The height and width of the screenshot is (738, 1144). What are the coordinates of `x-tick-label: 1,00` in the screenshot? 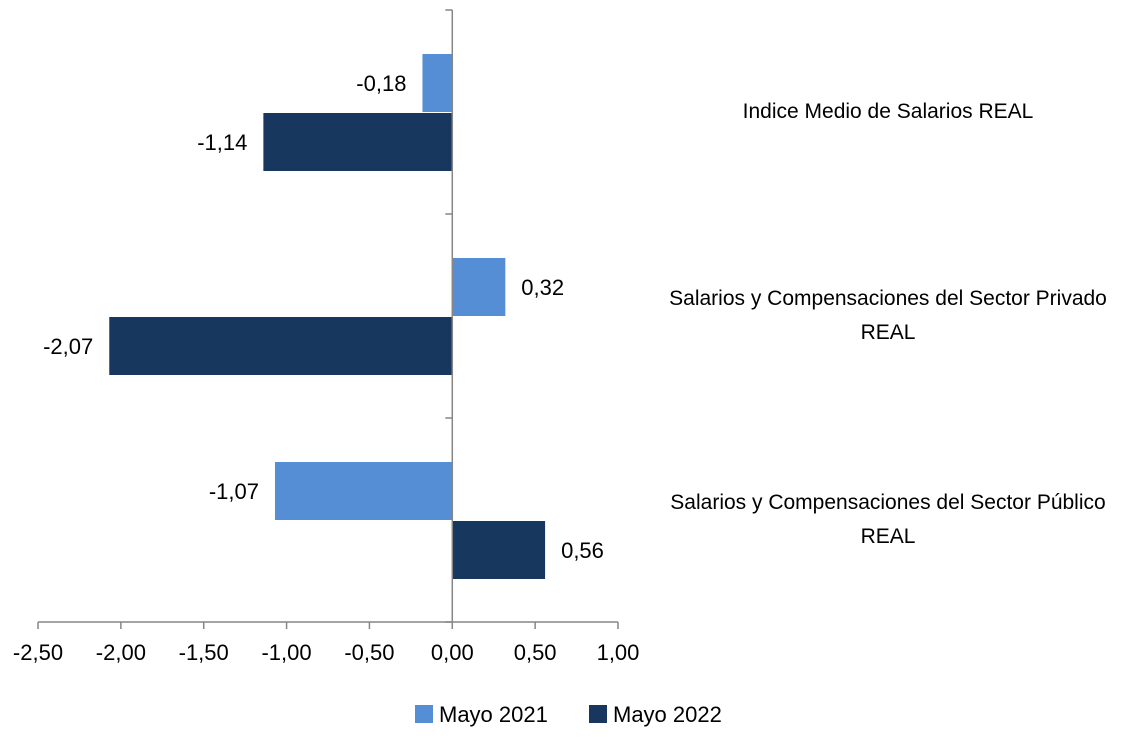 It's located at (618, 652).